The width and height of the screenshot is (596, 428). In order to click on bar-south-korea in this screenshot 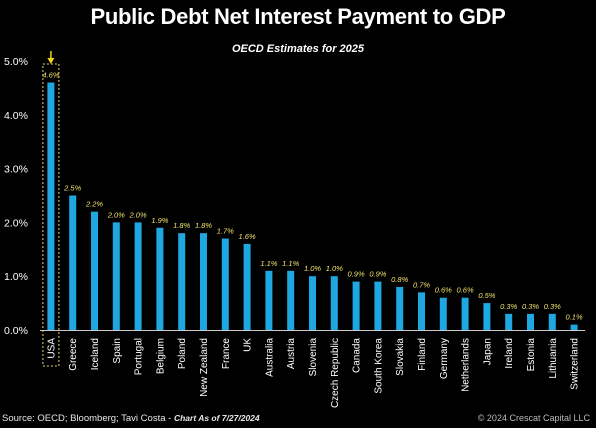, I will do `click(378, 305)`.